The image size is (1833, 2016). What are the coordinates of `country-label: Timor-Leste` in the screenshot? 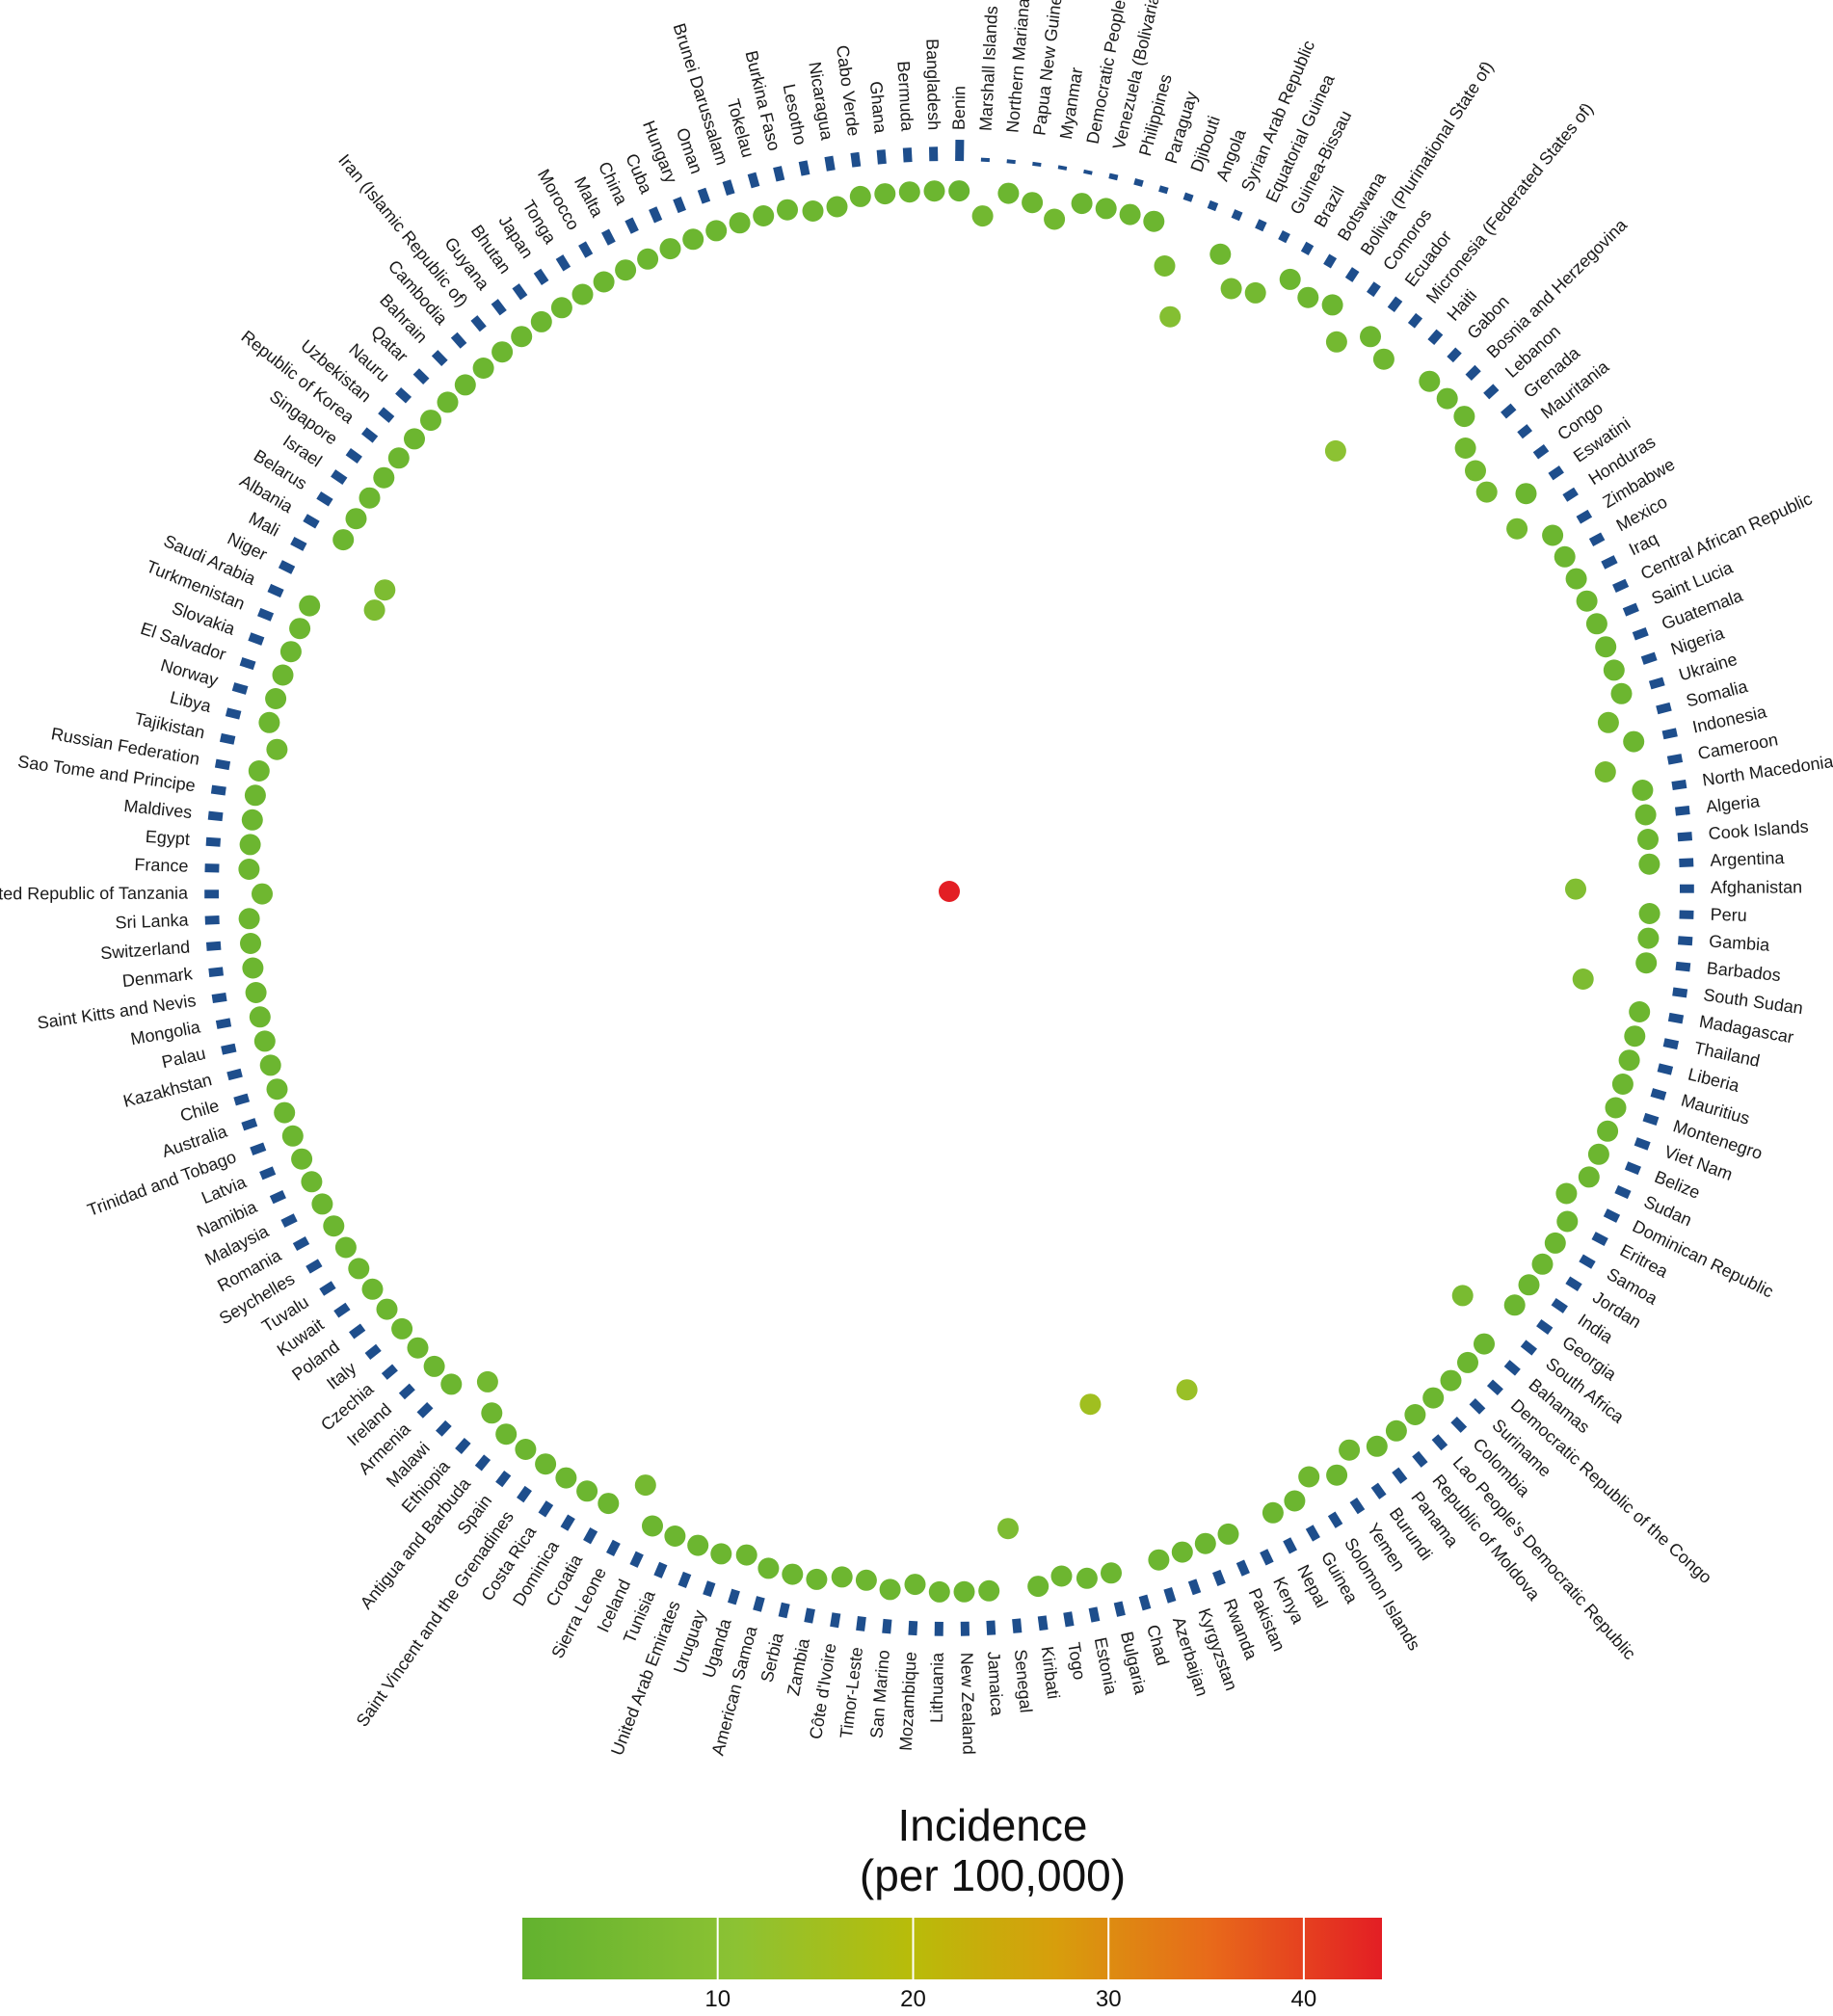 It's located at (852, 1692).